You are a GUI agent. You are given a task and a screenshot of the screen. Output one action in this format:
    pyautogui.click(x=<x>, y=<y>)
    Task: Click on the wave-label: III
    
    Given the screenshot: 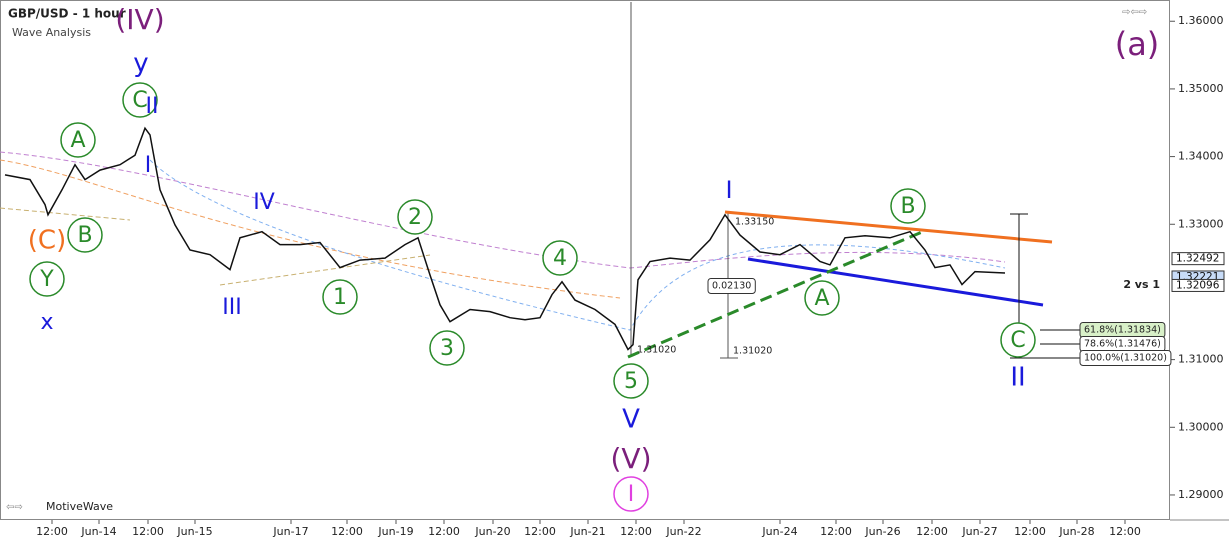 What is the action you would take?
    pyautogui.click(x=231, y=307)
    